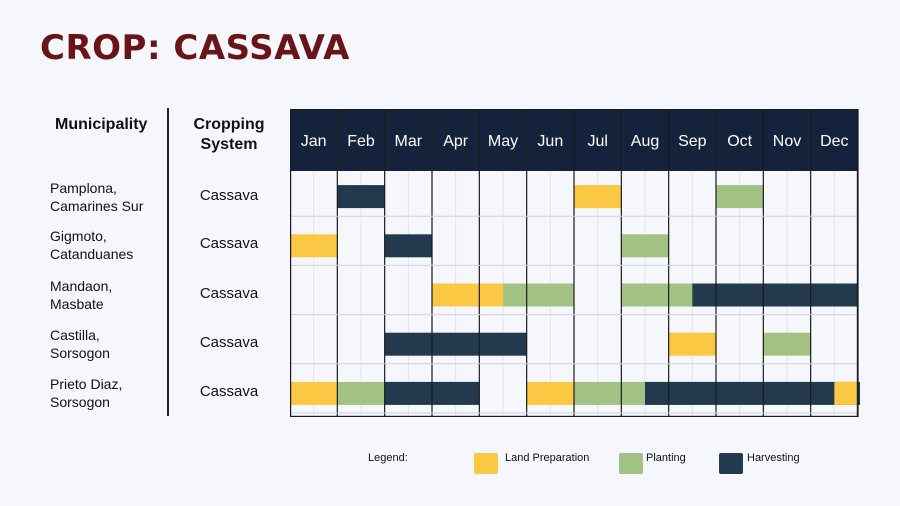  Describe the element at coordinates (86, 384) in the screenshot. I see `municipality-line1: Prieto Diaz,` at that location.